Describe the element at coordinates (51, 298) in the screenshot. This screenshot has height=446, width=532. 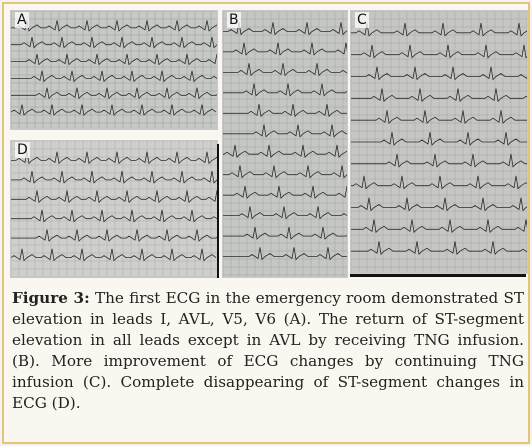
I see `caption-prefix: Figure 3:` at that location.